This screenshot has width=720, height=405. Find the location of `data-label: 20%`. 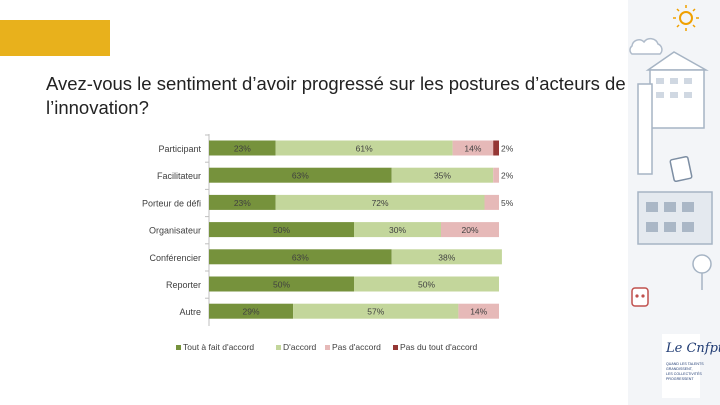

data-label: 20% is located at coordinates (469, 230).